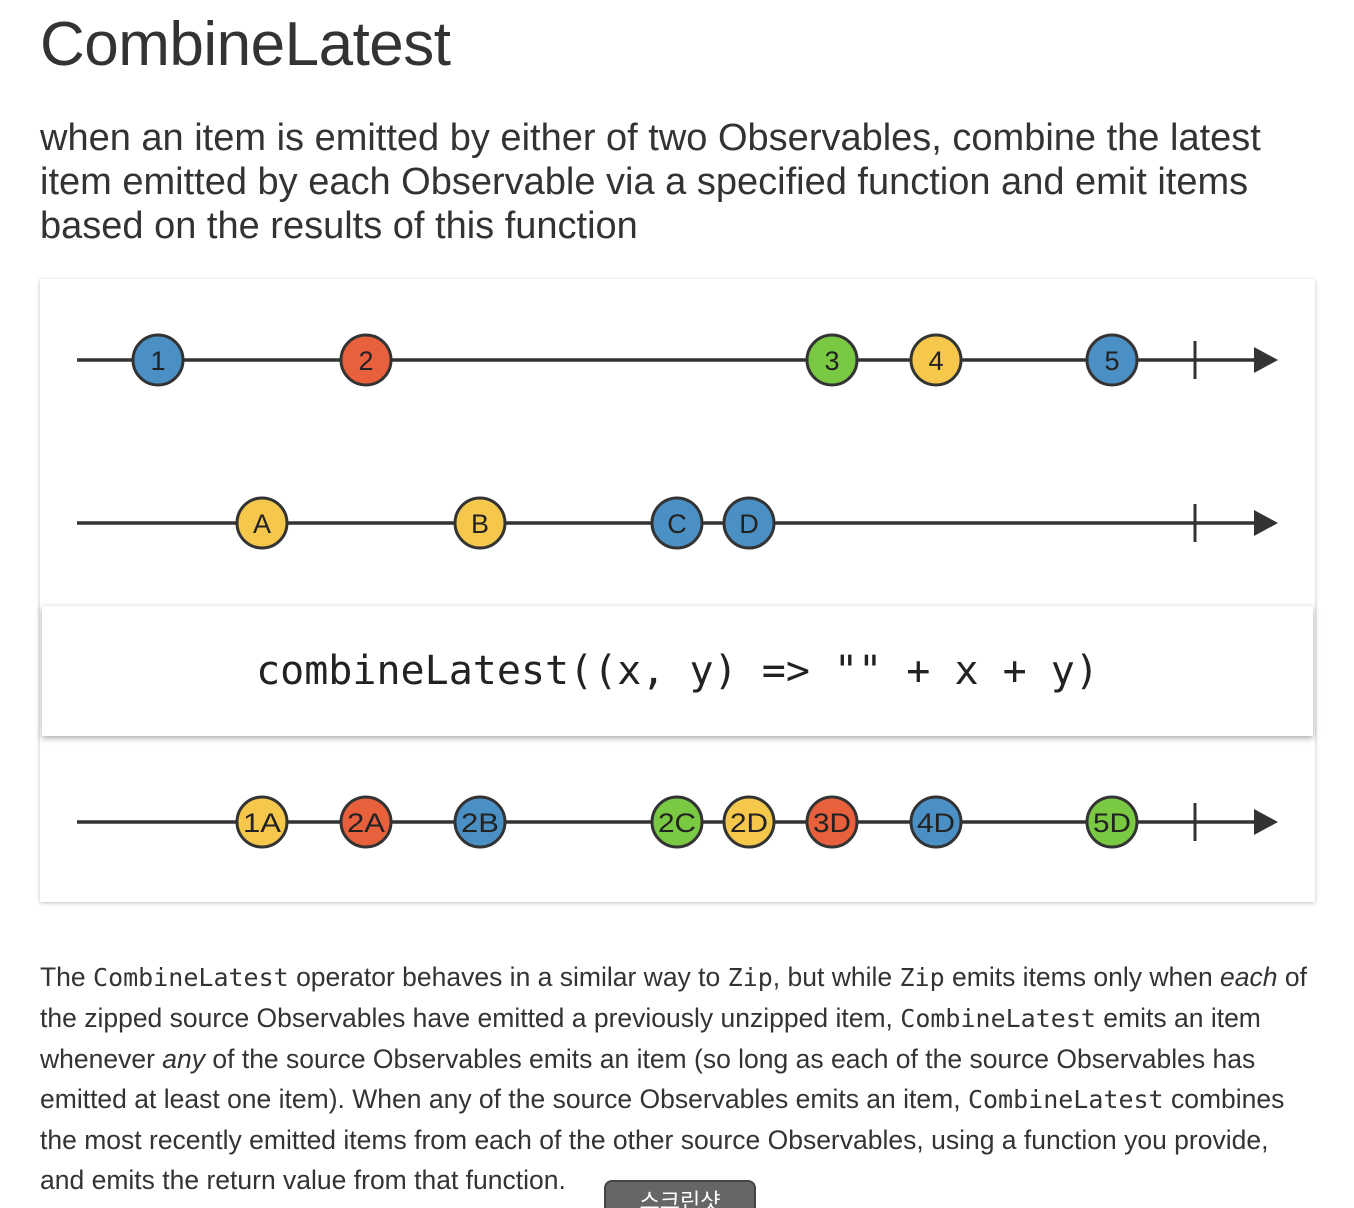 The image size is (1354, 1208). I want to click on marble-label: 2B, so click(480, 823).